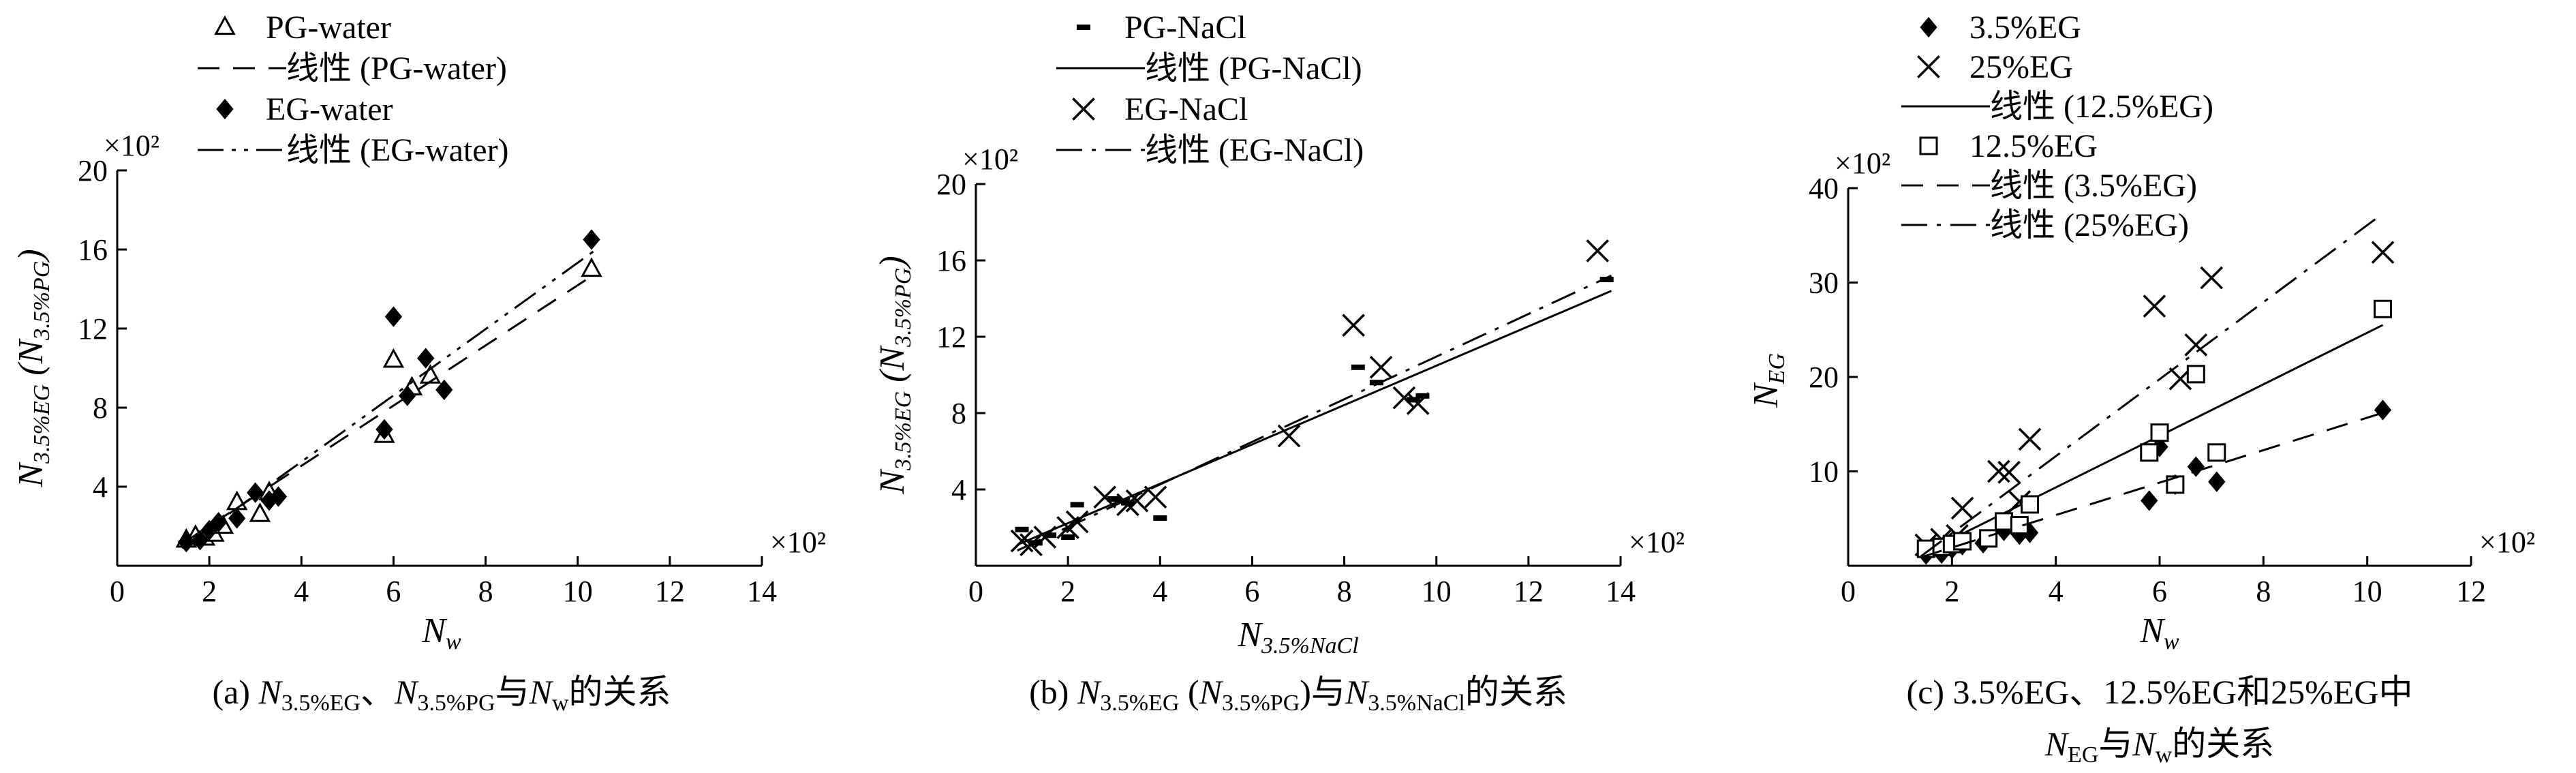  I want to click on x-tick-label: 12, so click(670, 591).